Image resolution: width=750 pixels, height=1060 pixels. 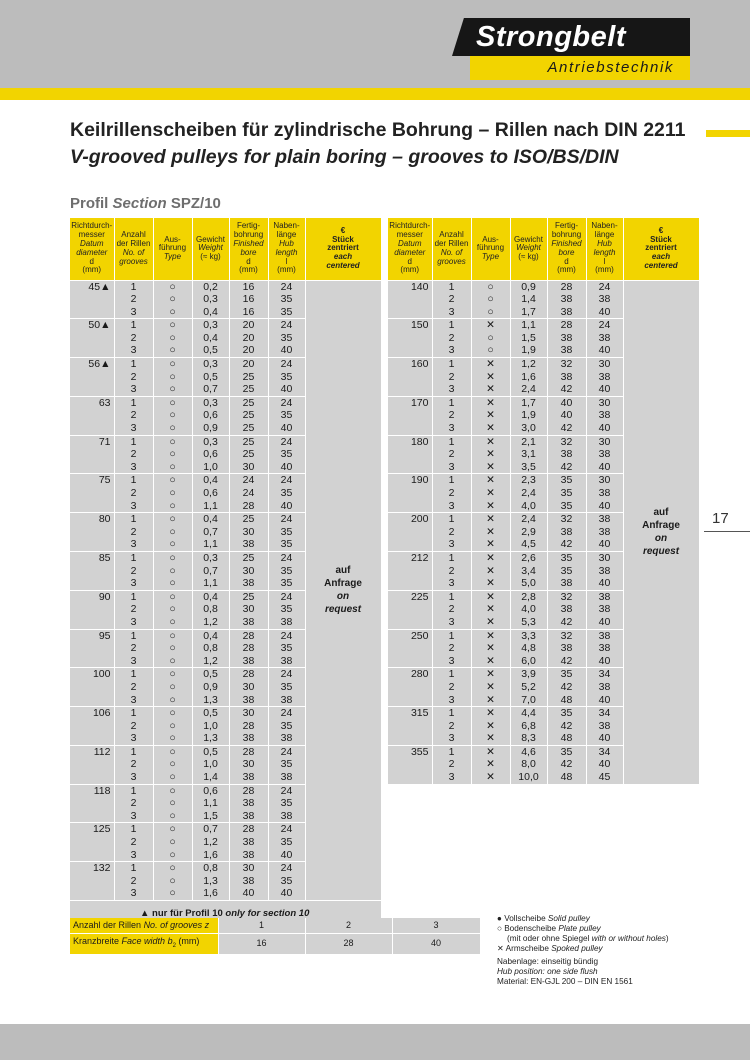 I want to click on hub-cell: 24 38 40, so click(x=605, y=300).